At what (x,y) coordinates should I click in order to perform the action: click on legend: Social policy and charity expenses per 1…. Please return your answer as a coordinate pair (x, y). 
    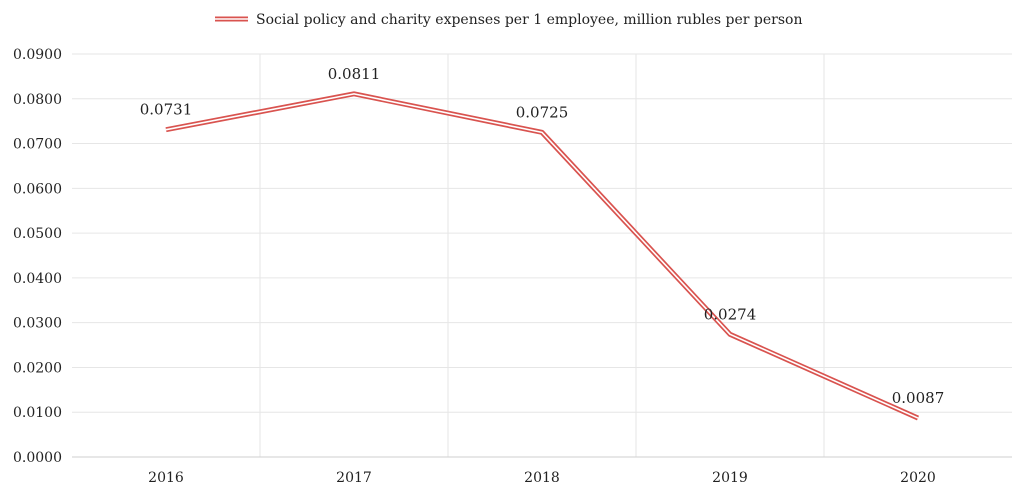
    Looking at the image, I should click on (509, 20).